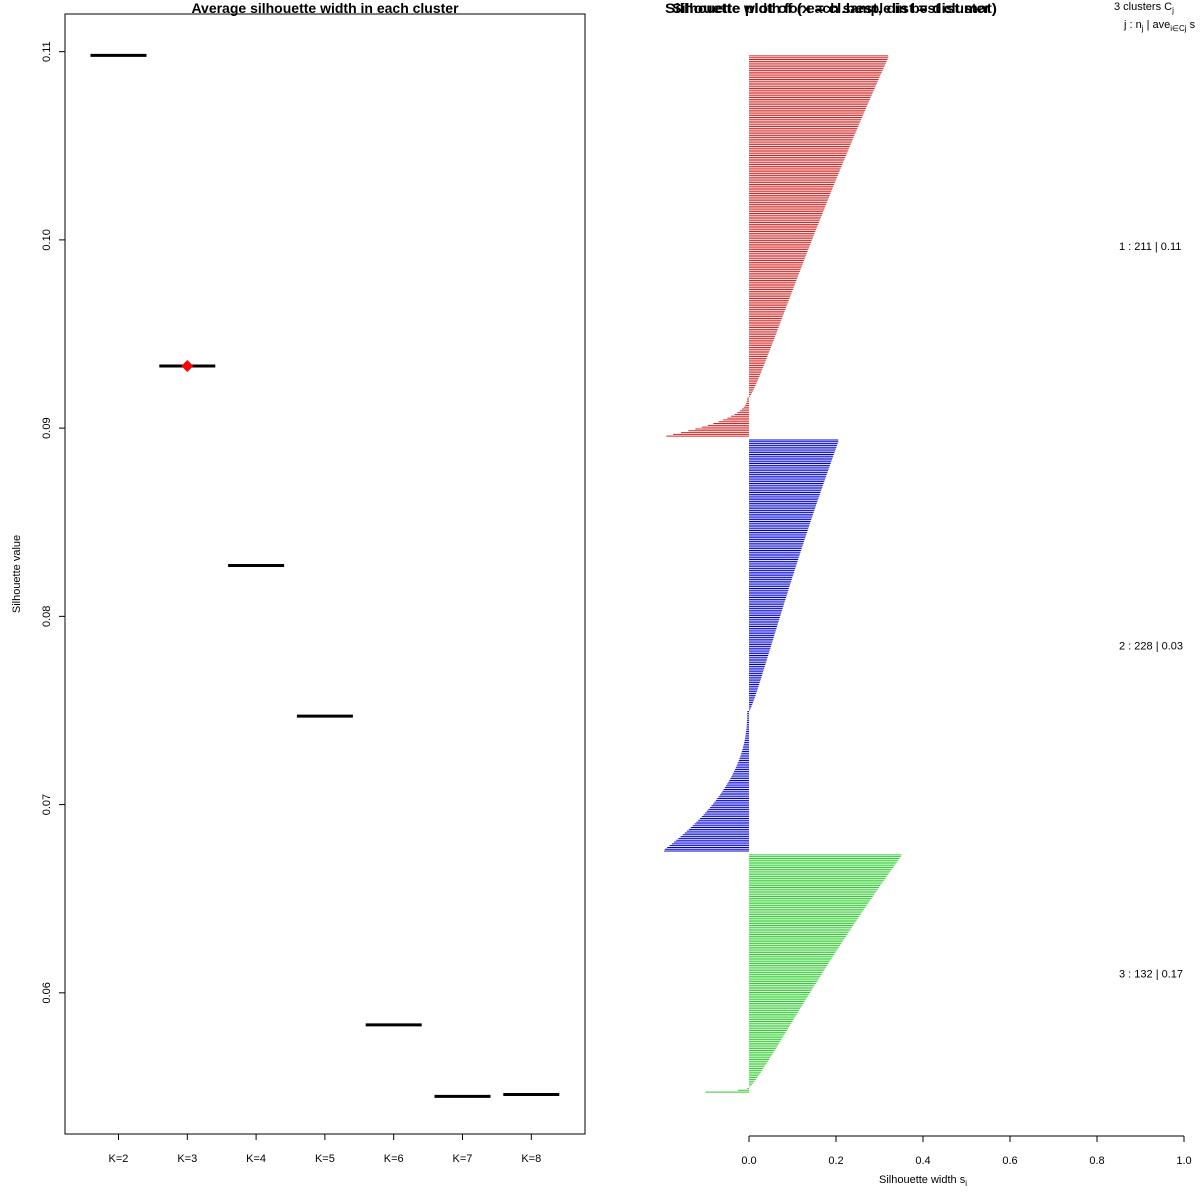 This screenshot has height=1200, width=1200. I want to click on cluster-legend-header: 3 clusters Cj j : nj | avei∈Cj s, so click(1155, 17).